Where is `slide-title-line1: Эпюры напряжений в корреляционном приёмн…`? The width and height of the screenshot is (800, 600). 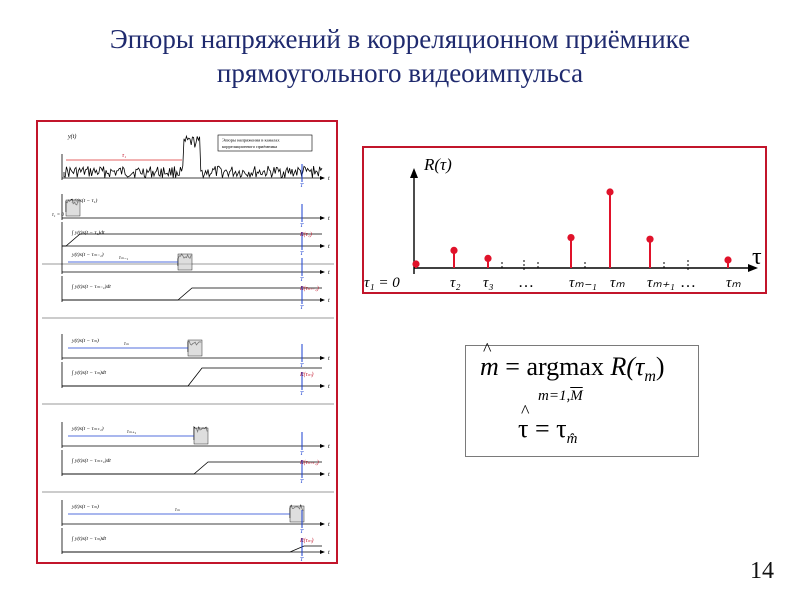 slide-title-line1: Эпюры напряжений в корреляционном приёмн… is located at coordinates (400, 39).